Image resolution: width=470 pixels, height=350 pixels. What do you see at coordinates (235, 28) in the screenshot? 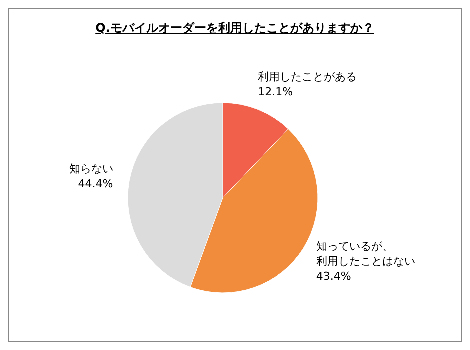
I see `chart-title: Q.モバイルオーダーを利用したことがありますか？` at bounding box center [235, 28].